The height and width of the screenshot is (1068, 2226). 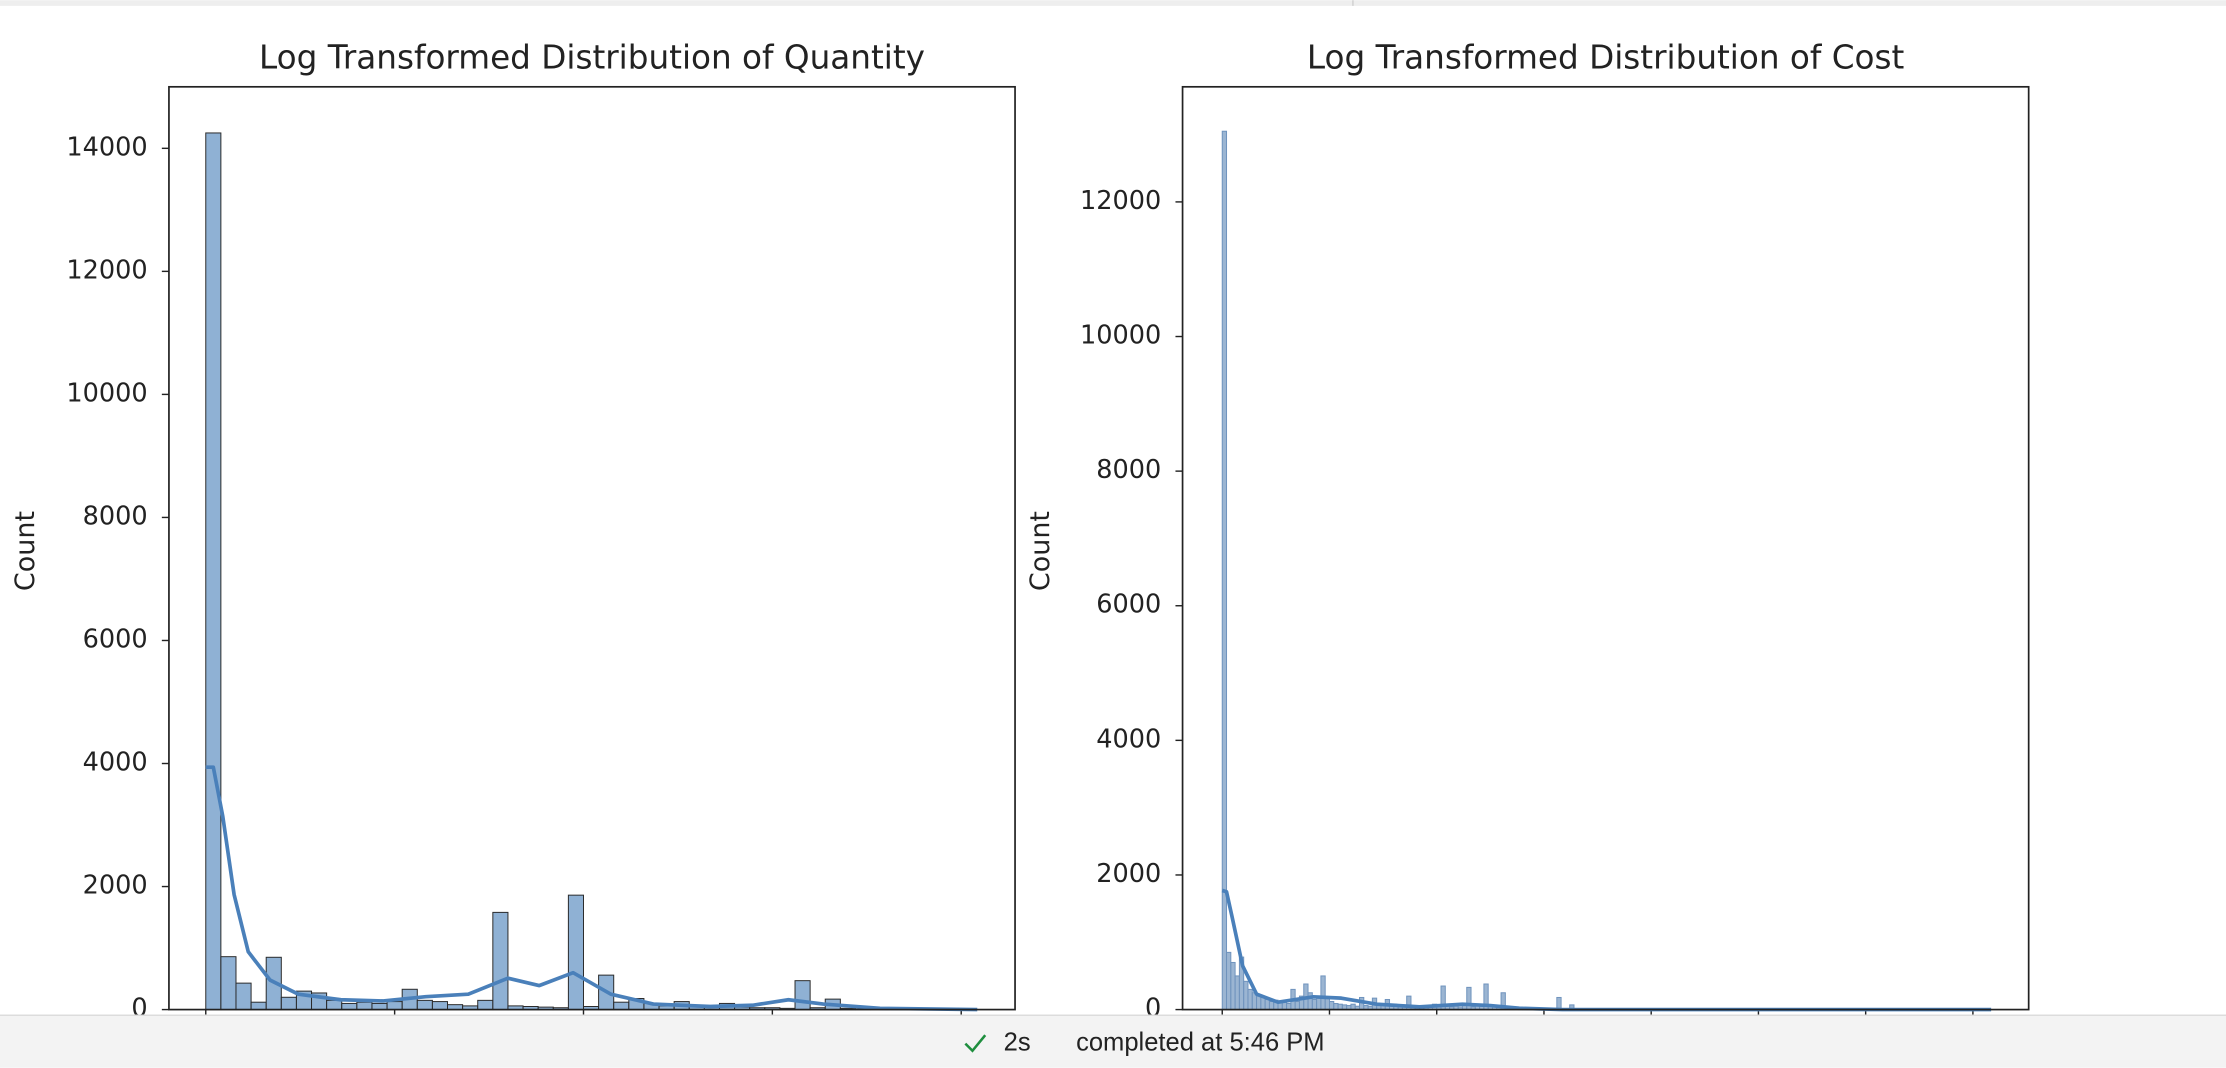 I want to click on chart-title: Log Transformed Distribution of Cost, so click(x=1606, y=57).